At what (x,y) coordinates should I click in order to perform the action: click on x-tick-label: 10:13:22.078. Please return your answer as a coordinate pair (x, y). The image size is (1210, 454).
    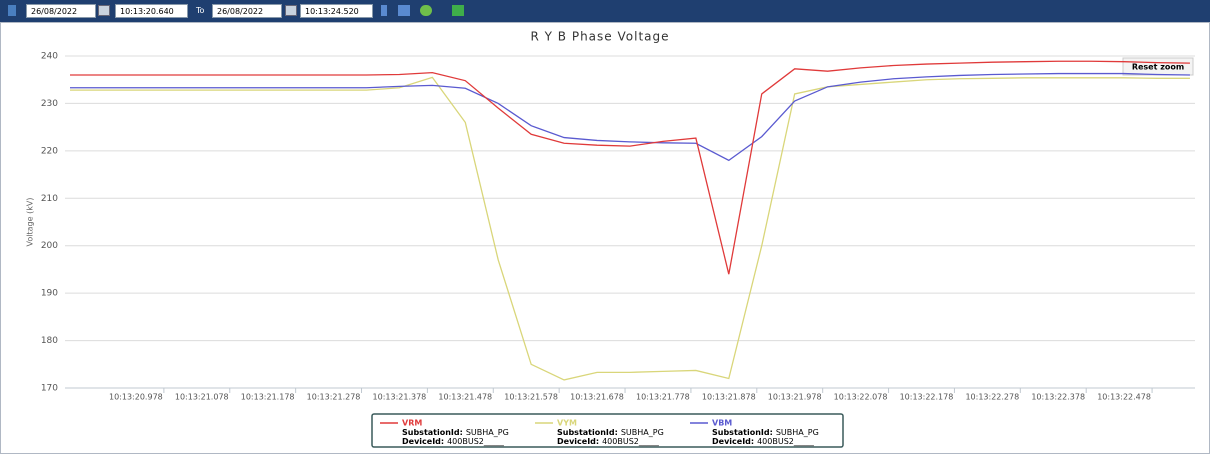
    Looking at the image, I should click on (861, 397).